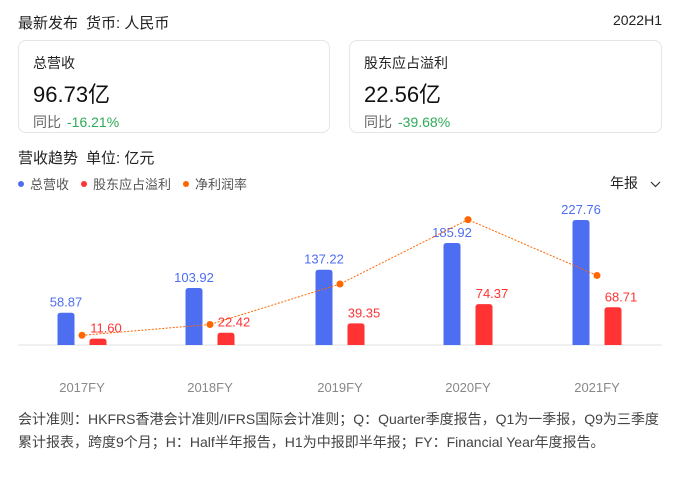 The width and height of the screenshot is (691, 481). I want to click on data-label: 68.71, so click(621, 296).